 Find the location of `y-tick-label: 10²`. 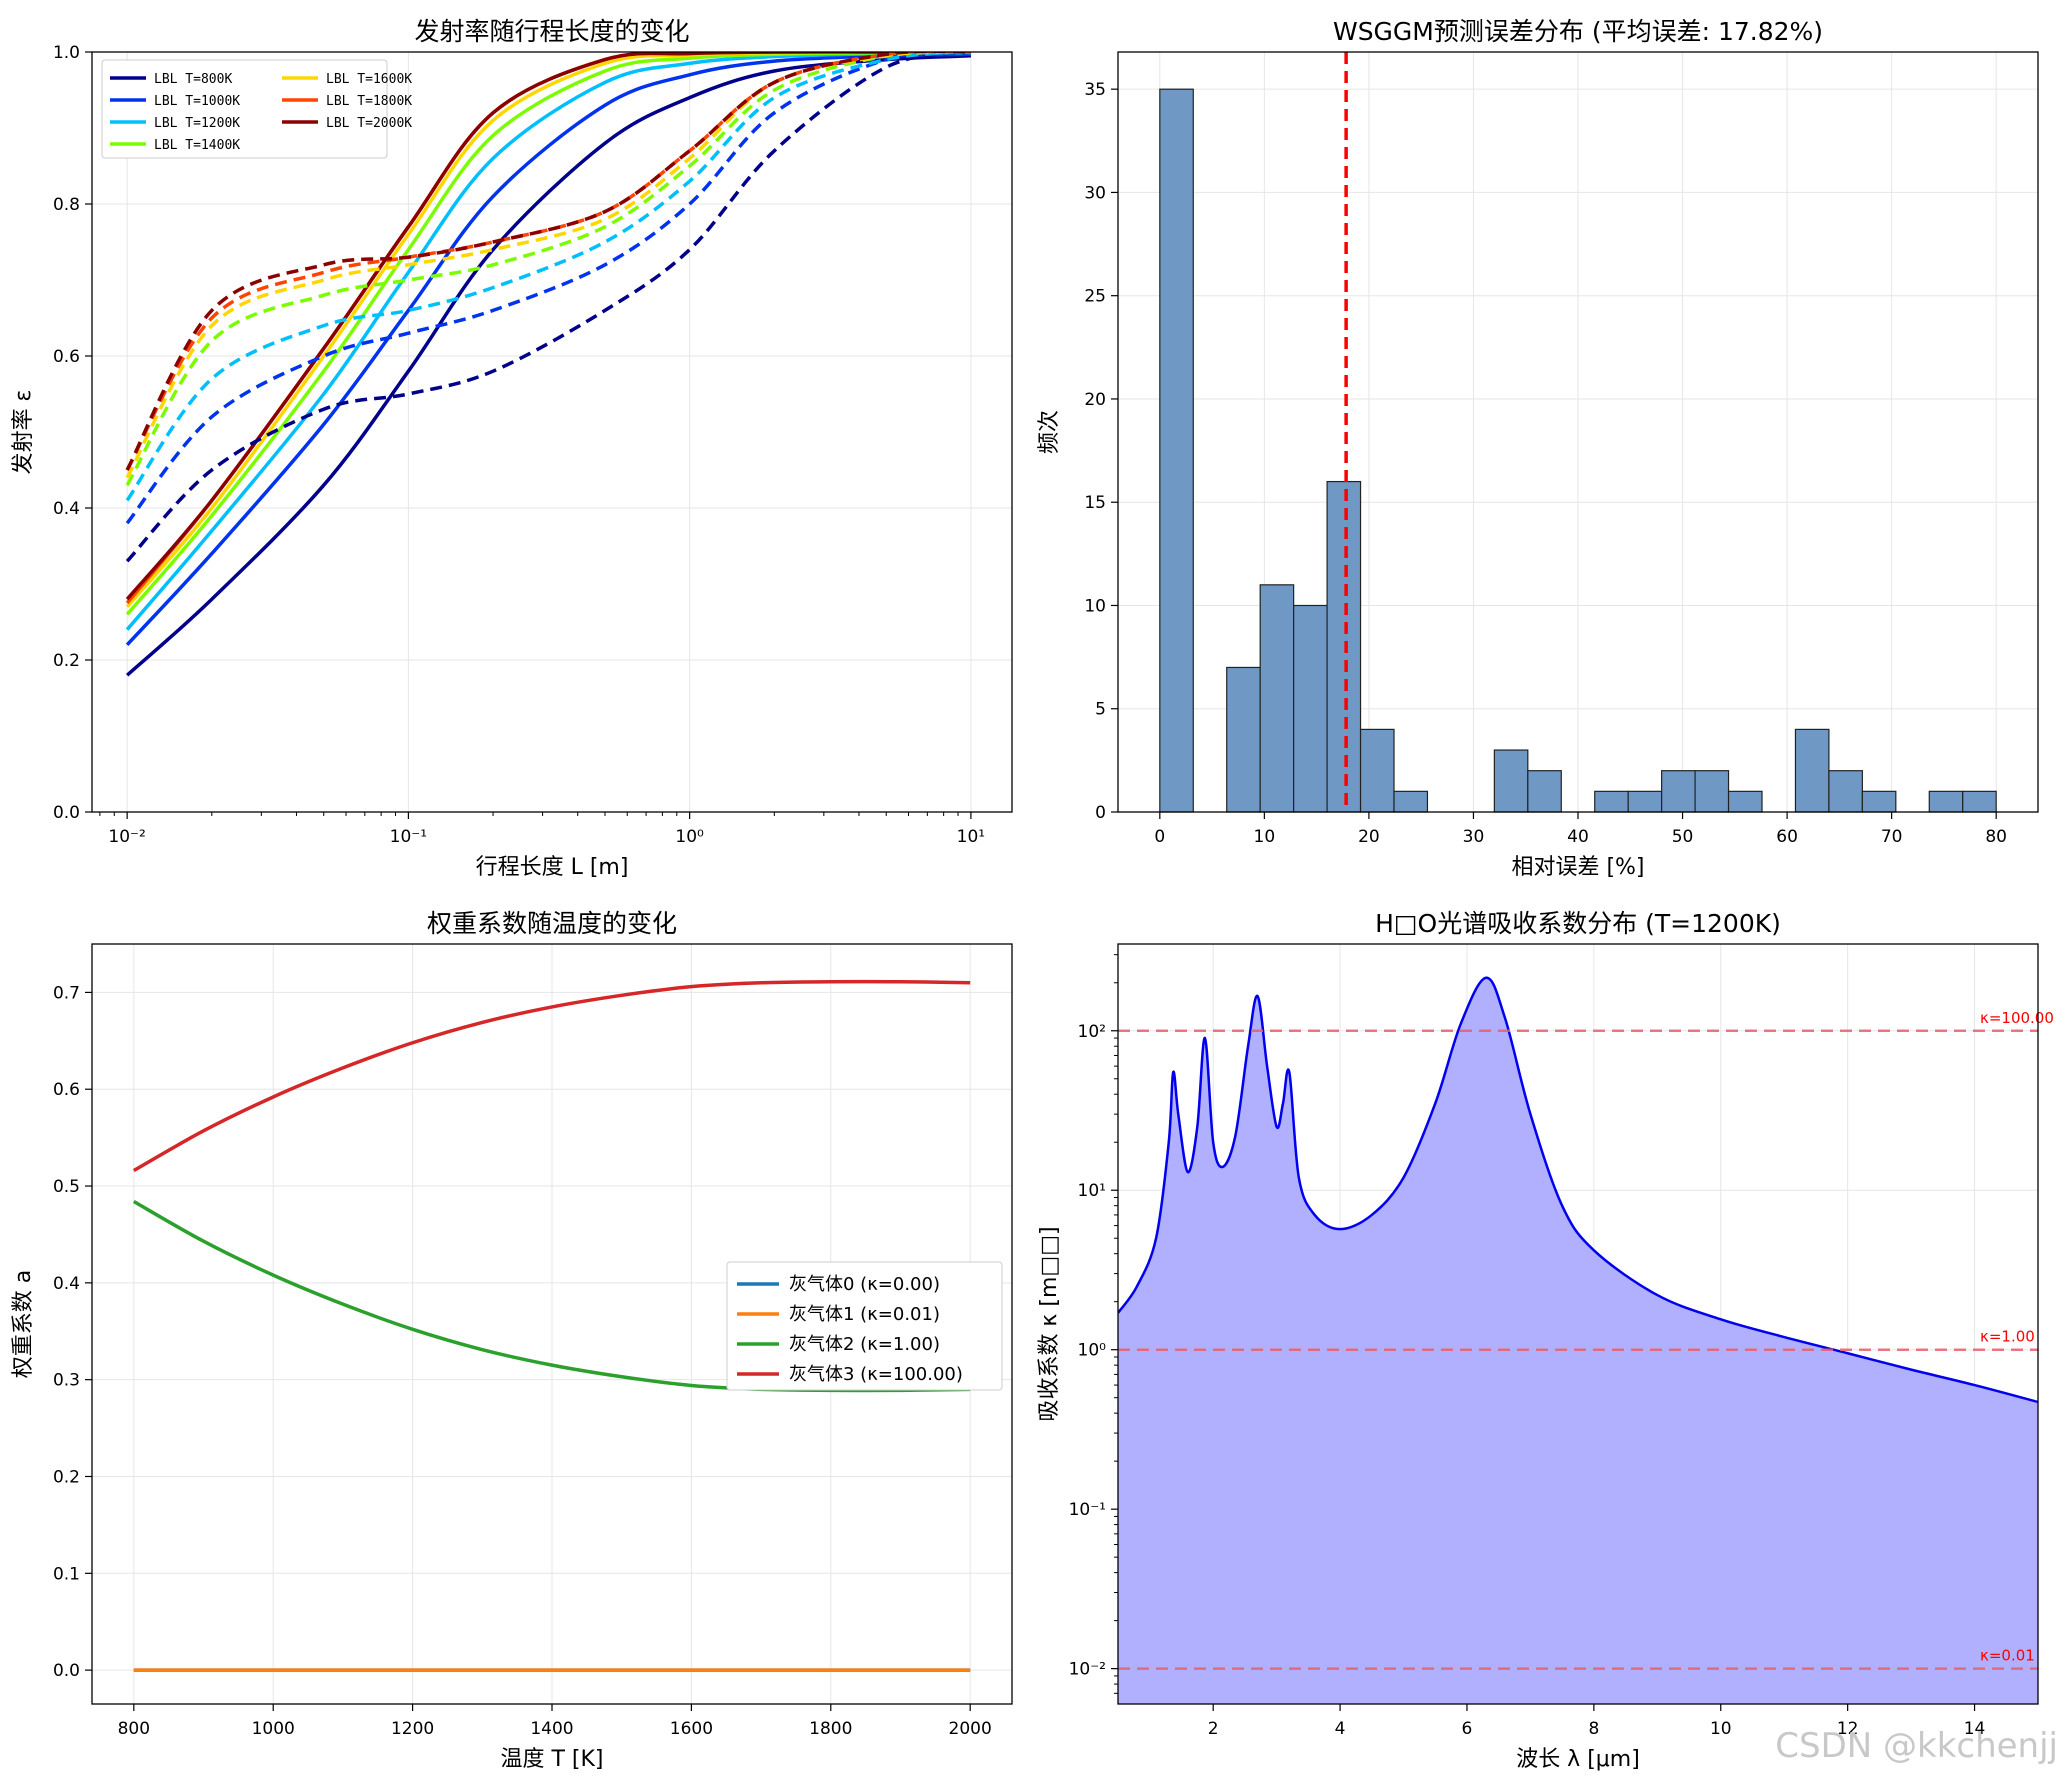

y-tick-label: 10² is located at coordinates (1092, 1032).